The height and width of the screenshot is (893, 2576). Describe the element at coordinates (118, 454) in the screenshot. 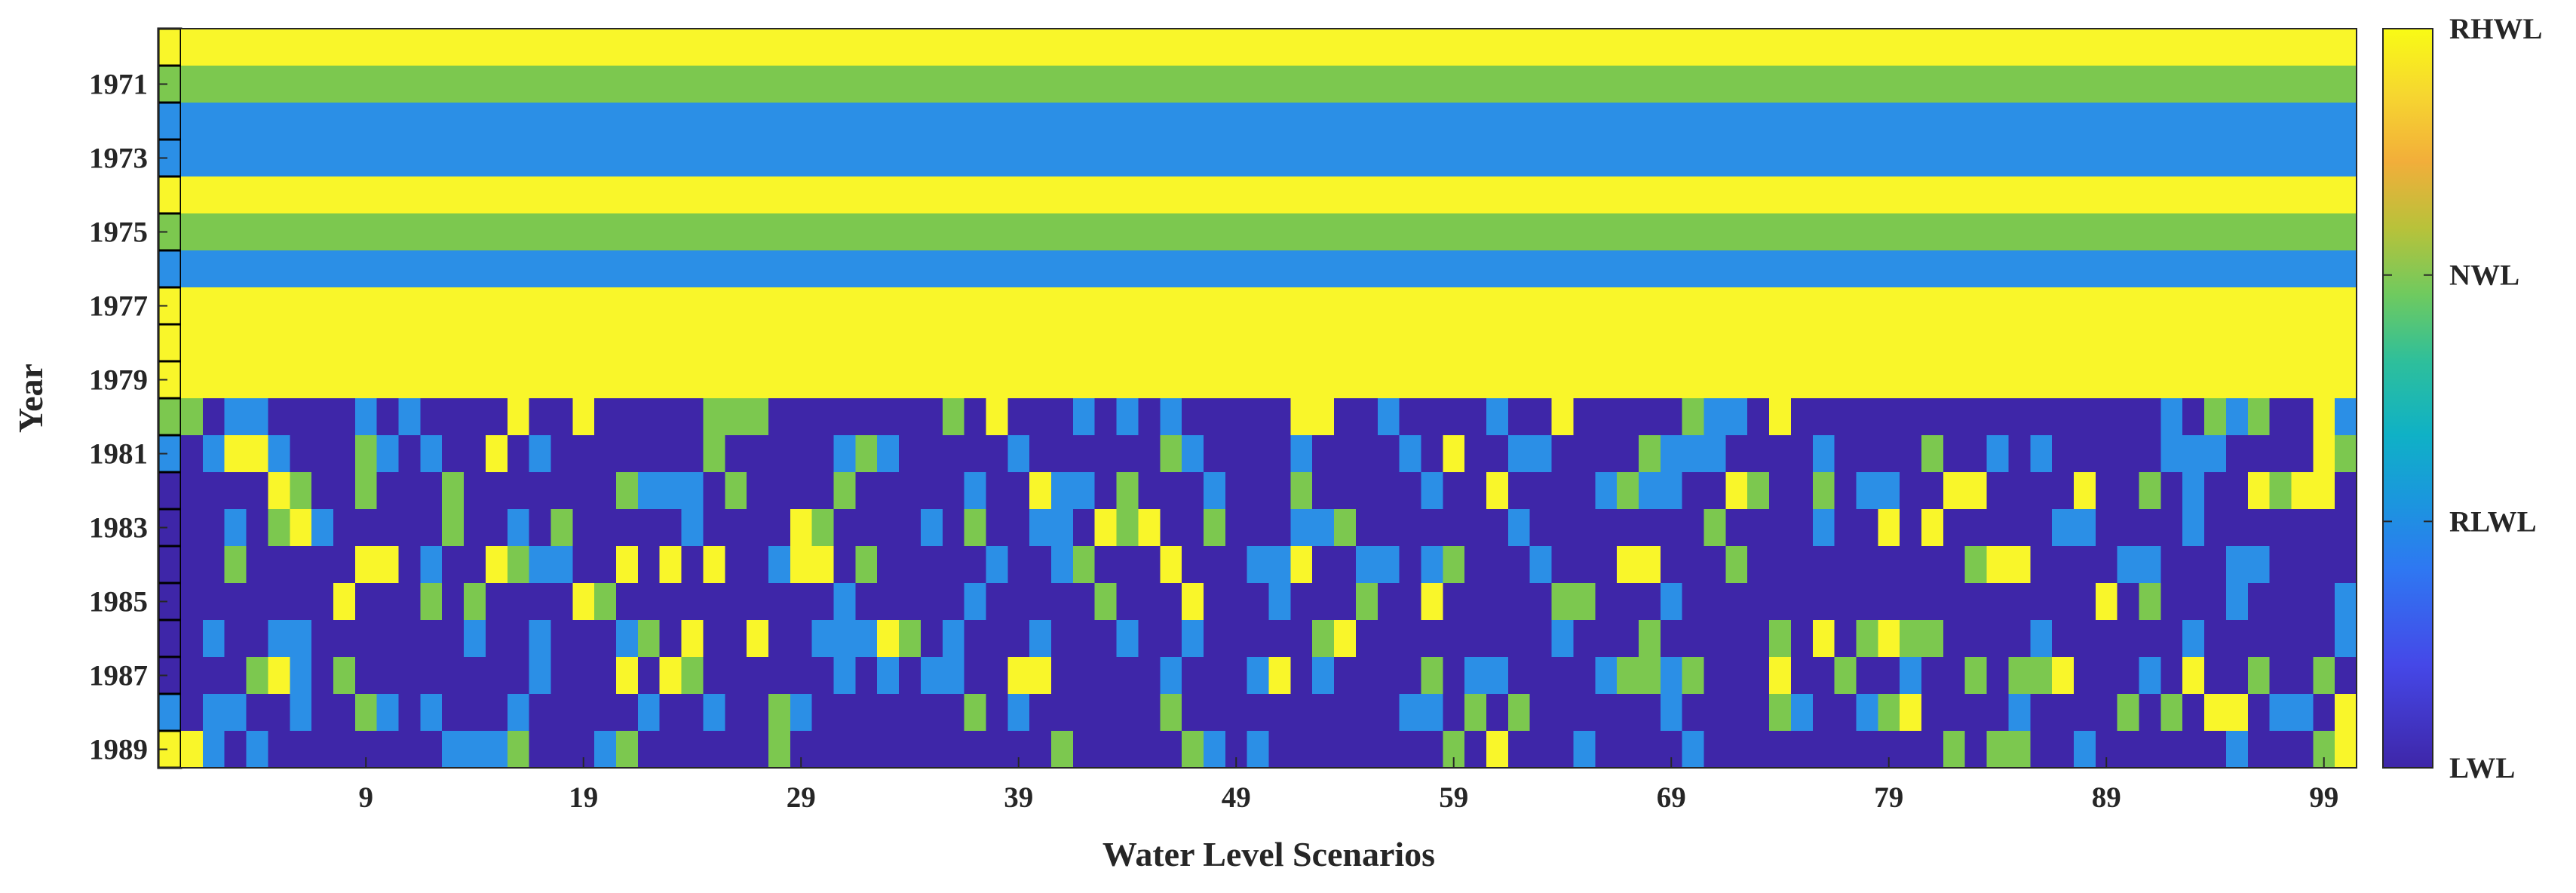

I see `y-tick-label: 1981` at that location.